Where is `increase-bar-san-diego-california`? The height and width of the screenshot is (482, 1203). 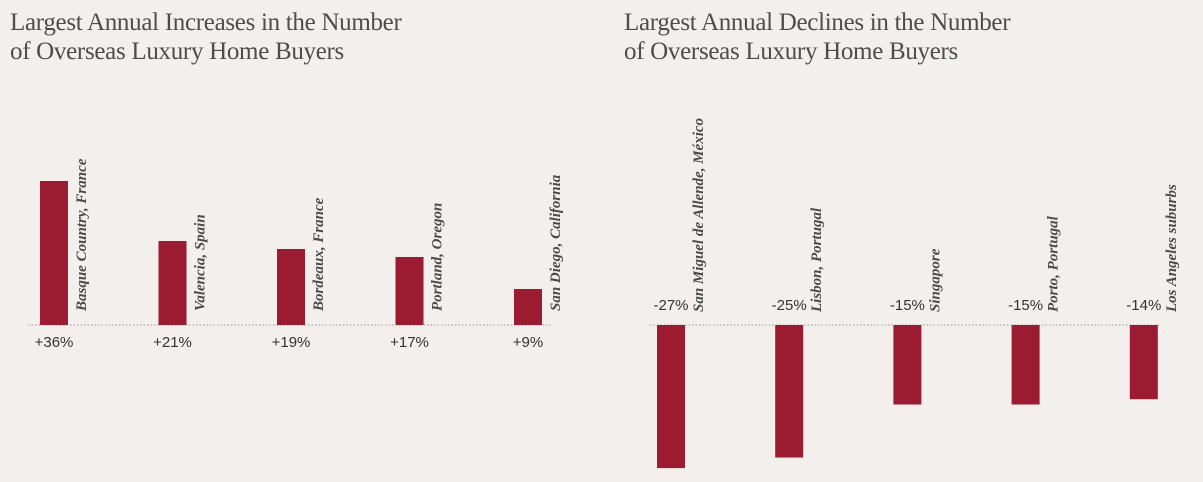 increase-bar-san-diego-california is located at coordinates (528, 307).